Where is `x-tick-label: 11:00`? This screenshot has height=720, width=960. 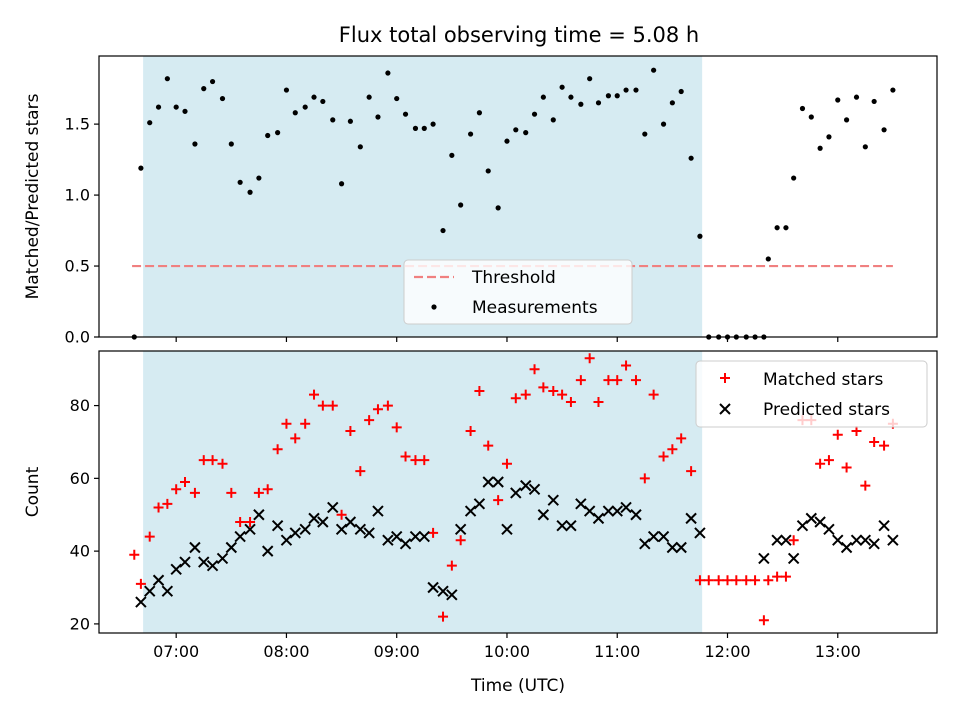 x-tick-label: 11:00 is located at coordinates (617, 651).